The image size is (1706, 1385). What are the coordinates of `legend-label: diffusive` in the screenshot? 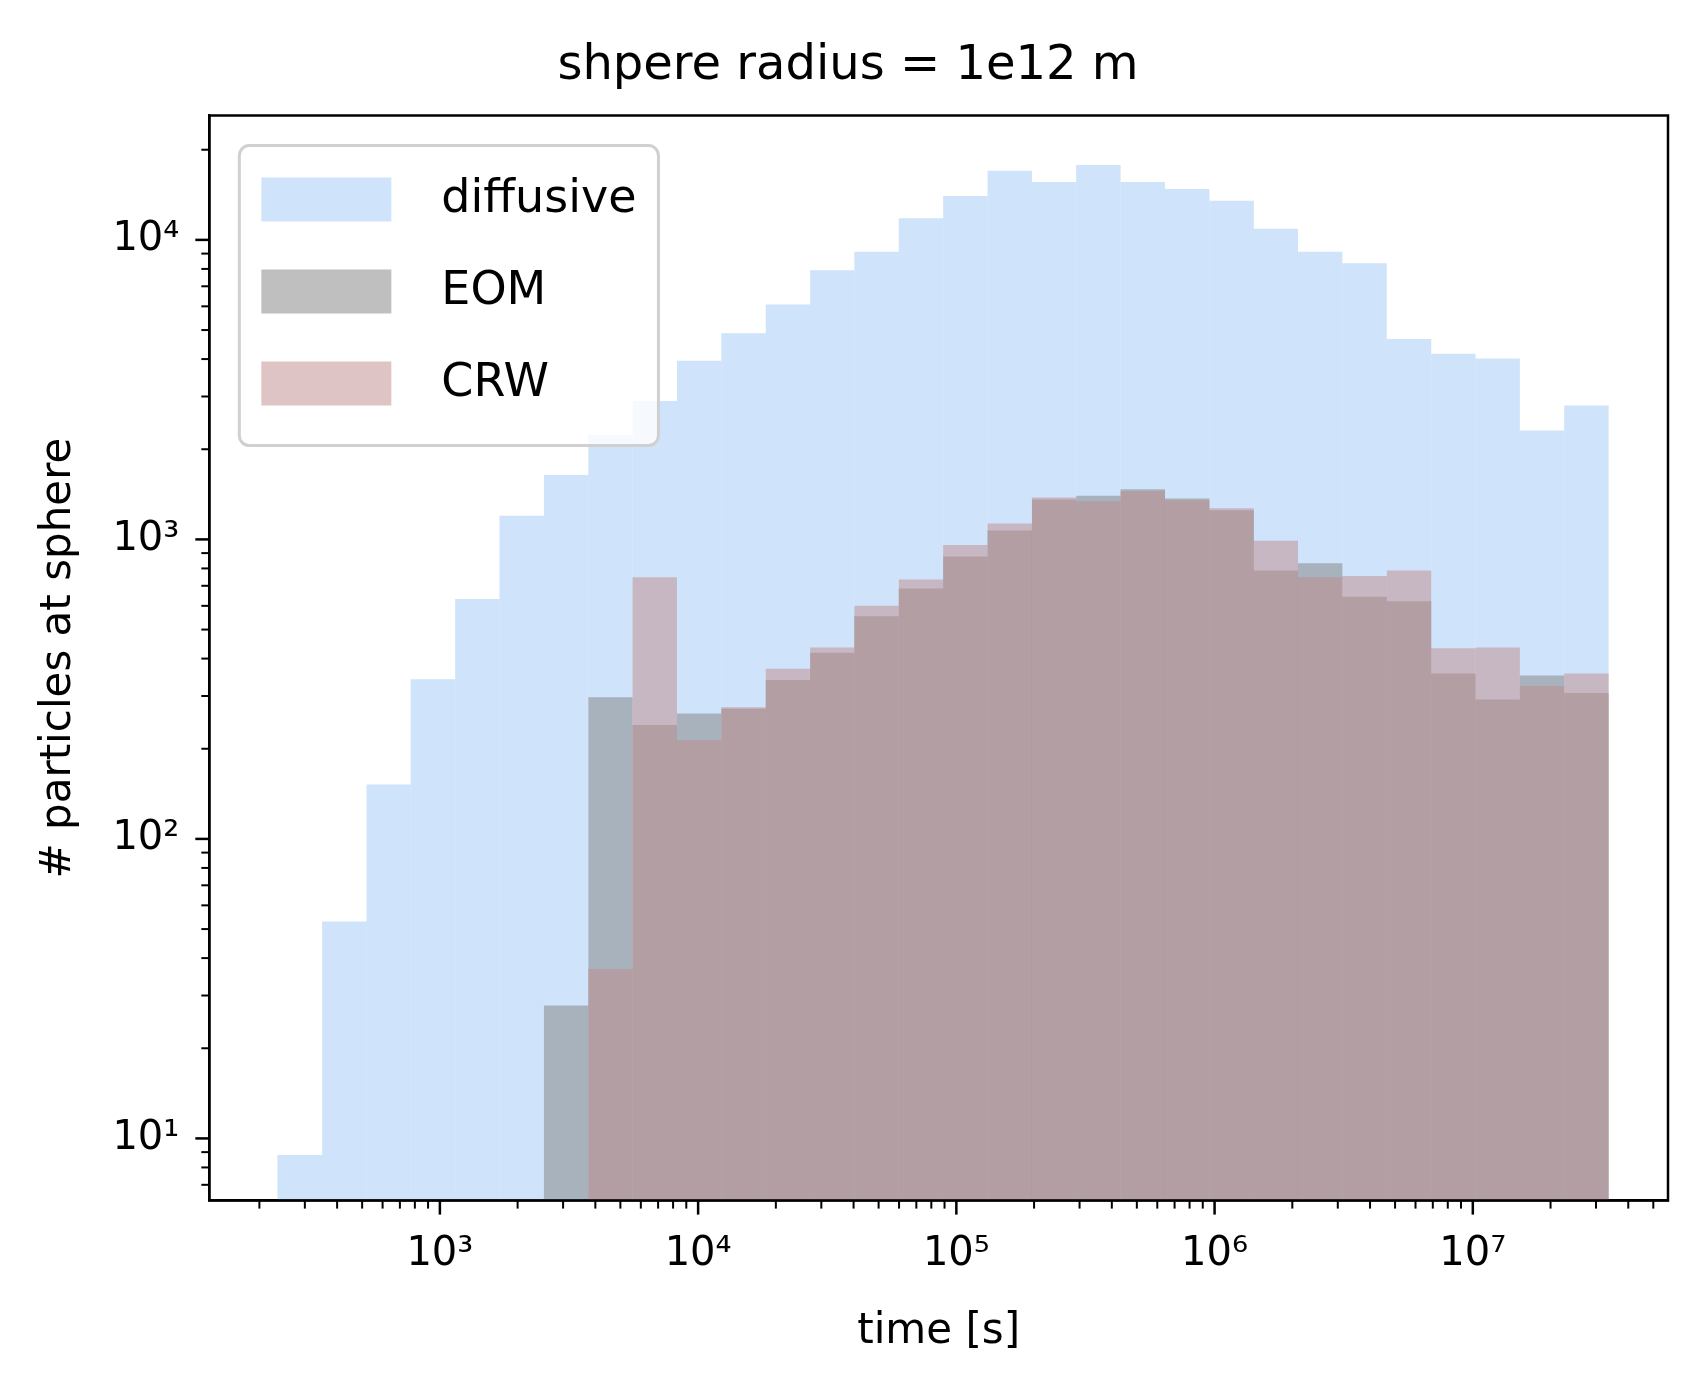 It's located at (539, 195).